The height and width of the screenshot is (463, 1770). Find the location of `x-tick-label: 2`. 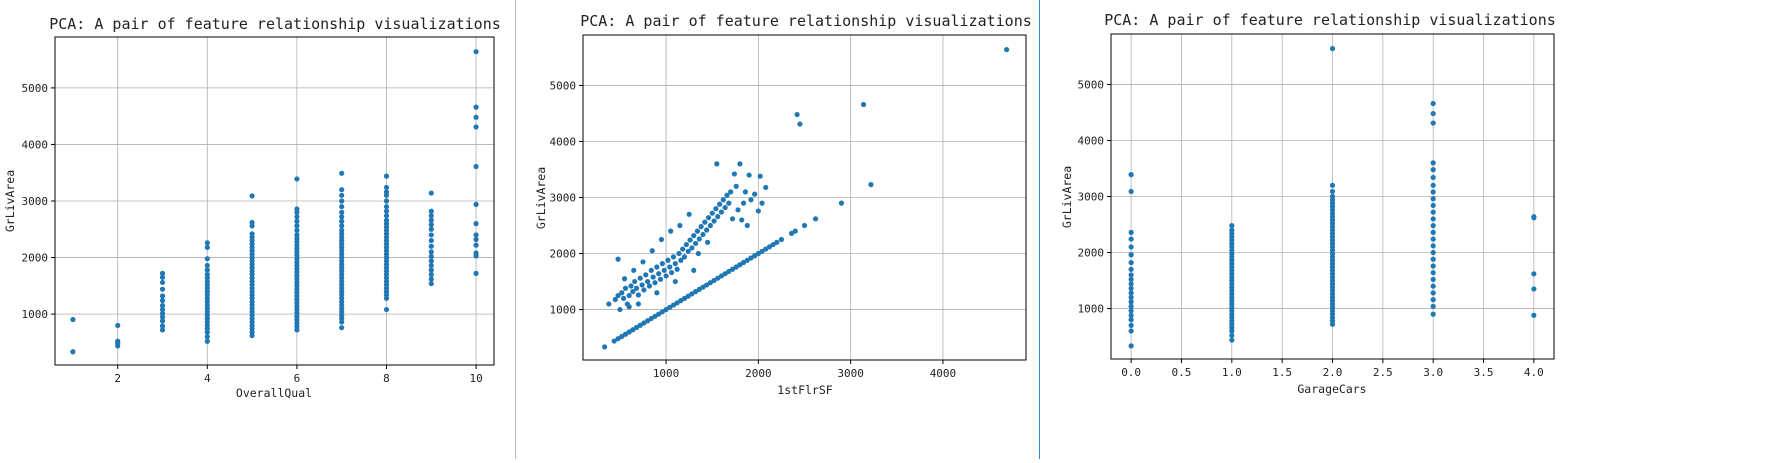

x-tick-label: 2 is located at coordinates (117, 378).